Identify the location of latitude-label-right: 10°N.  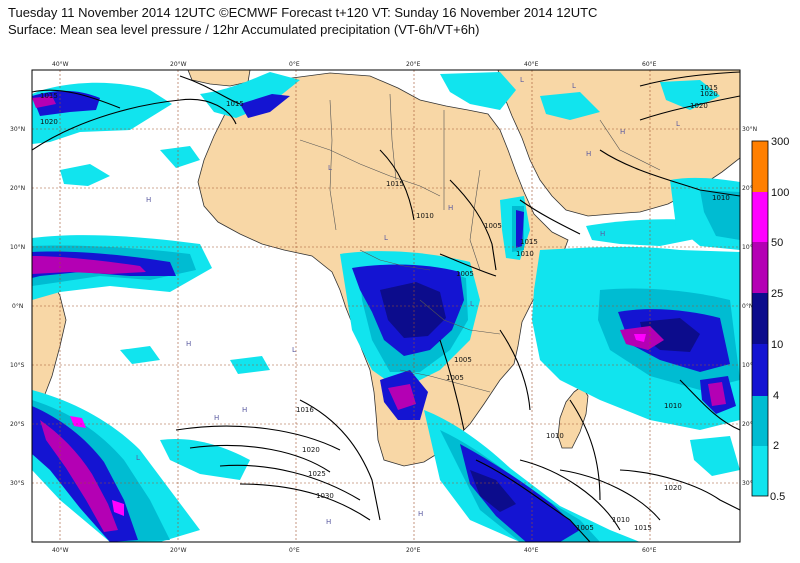
(749, 247).